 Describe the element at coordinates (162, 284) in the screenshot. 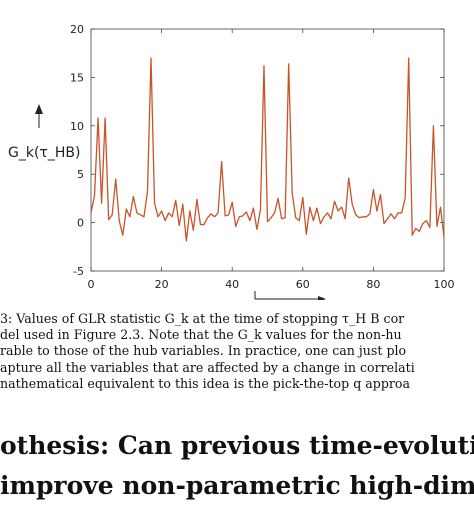

I see `x-tick-label: 20` at that location.